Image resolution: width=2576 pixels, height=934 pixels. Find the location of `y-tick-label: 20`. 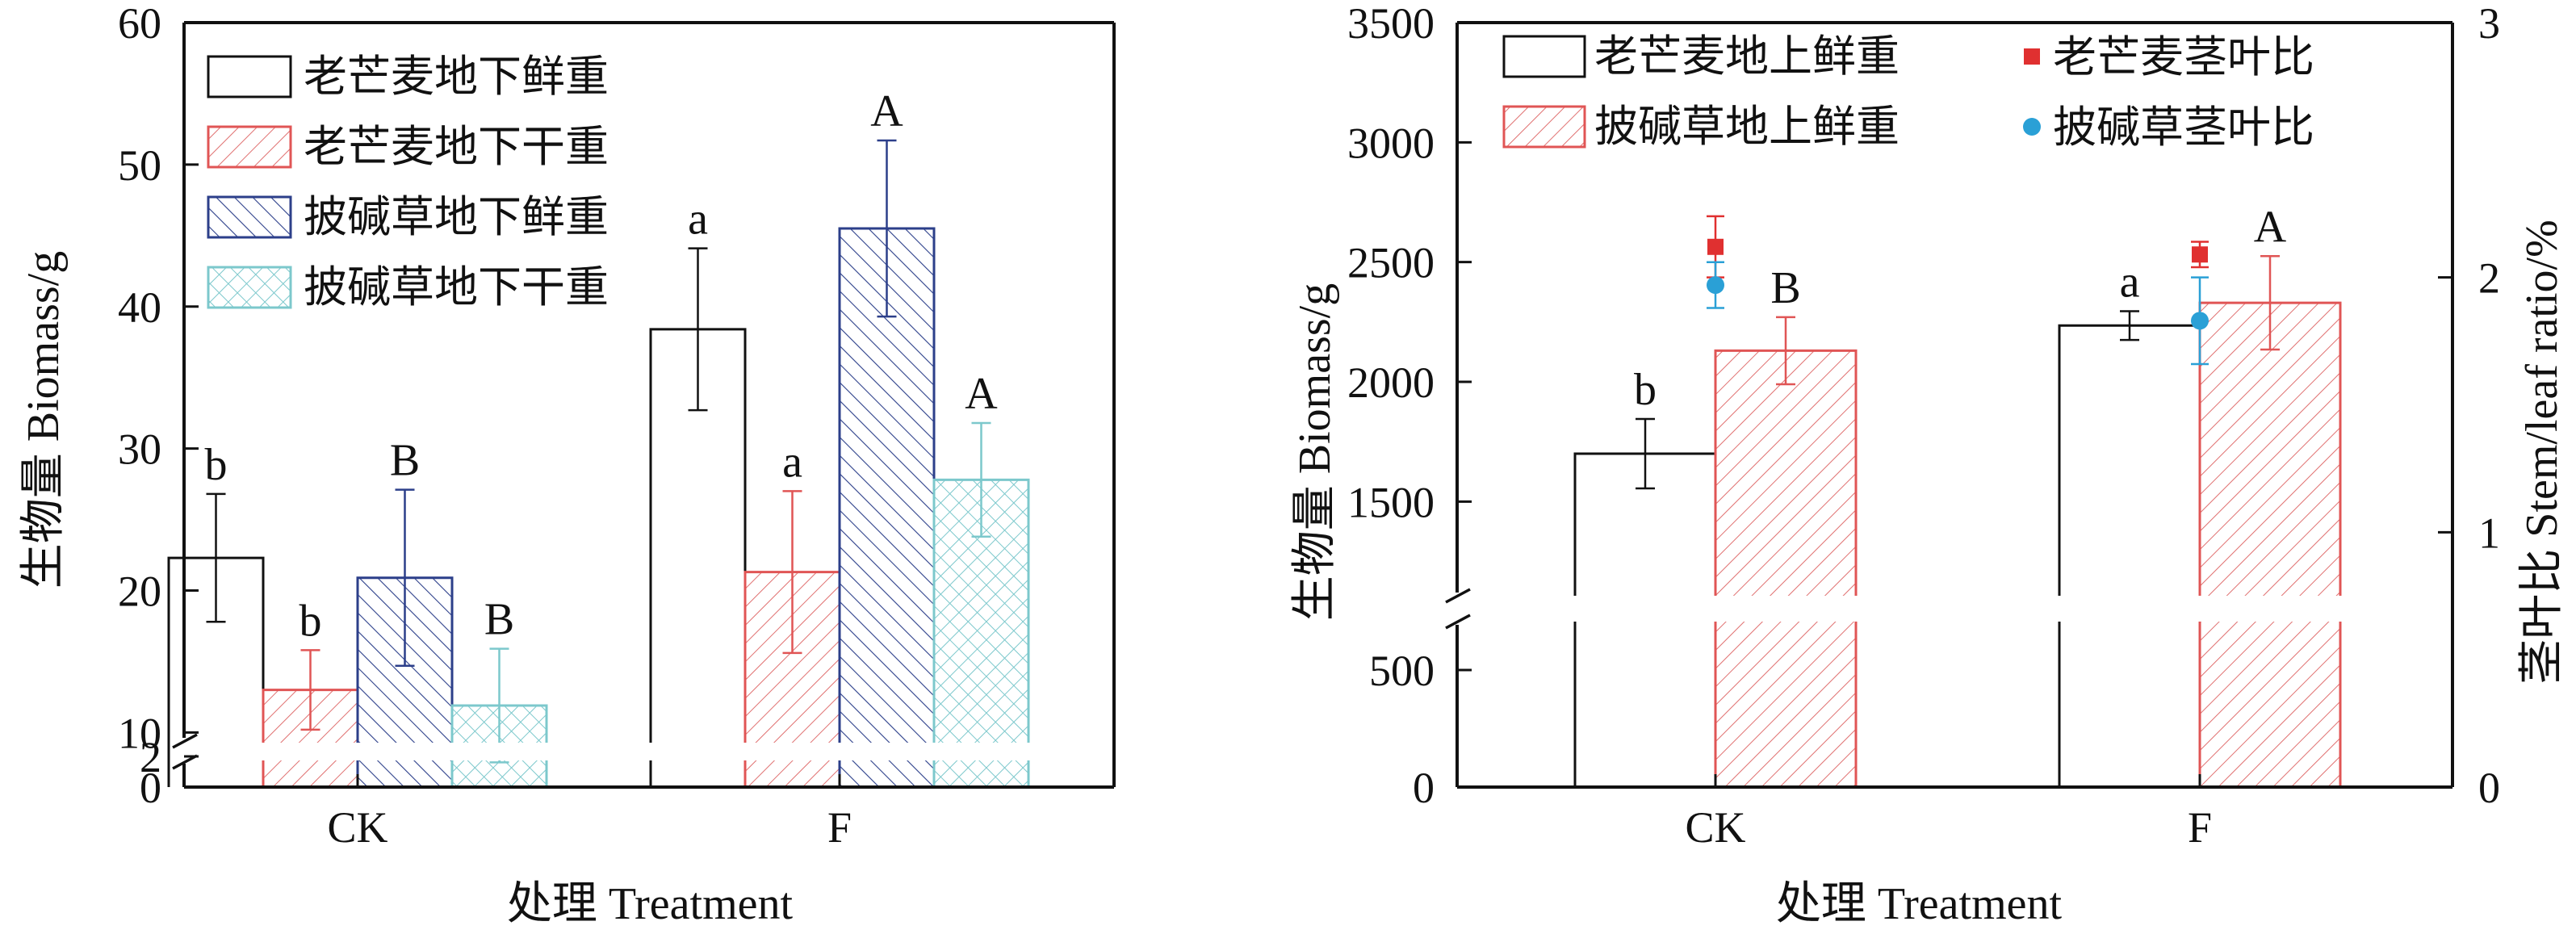

y-tick-label: 20 is located at coordinates (139, 592).